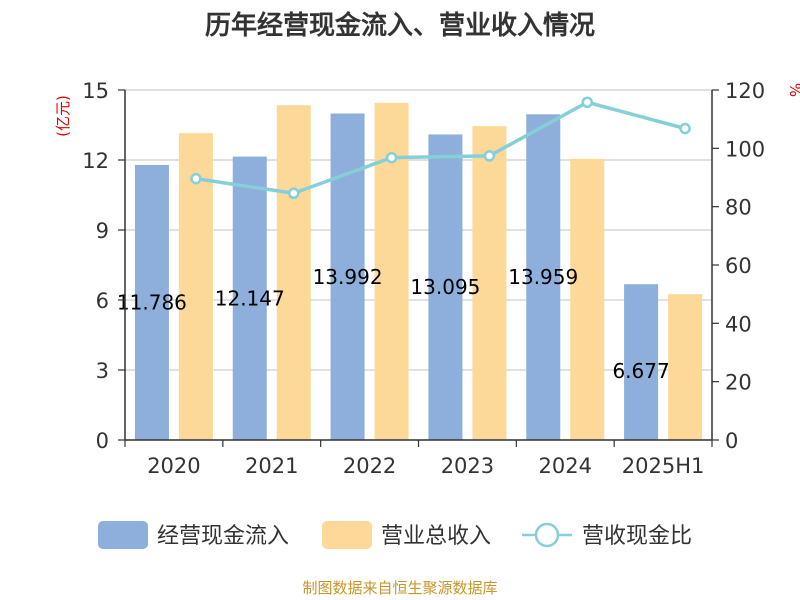  I want to click on legend-swatch-cashflow, so click(123, 535).